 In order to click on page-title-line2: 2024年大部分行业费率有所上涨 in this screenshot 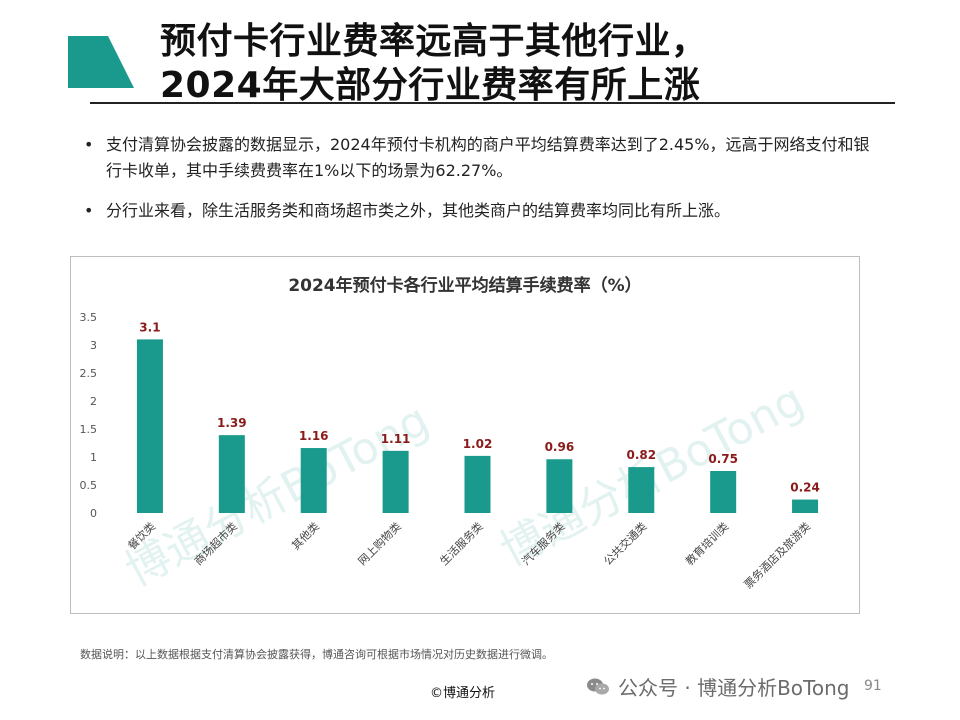, I will do `click(430, 85)`.